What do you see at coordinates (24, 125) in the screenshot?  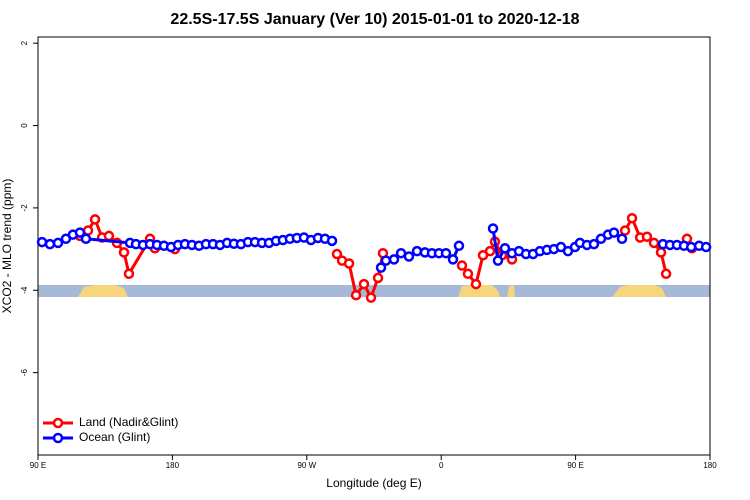 I see `y-tick-label: 0` at bounding box center [24, 125].